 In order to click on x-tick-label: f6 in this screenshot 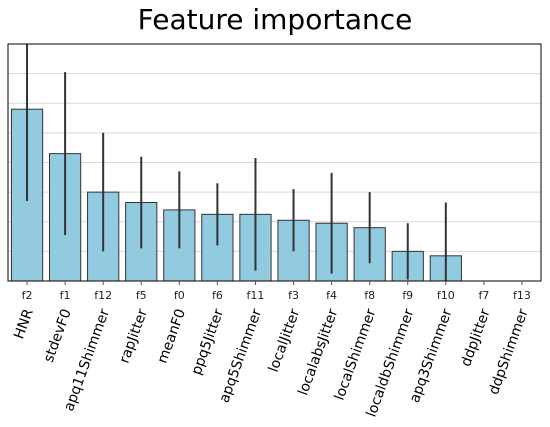, I will do `click(217, 295)`.